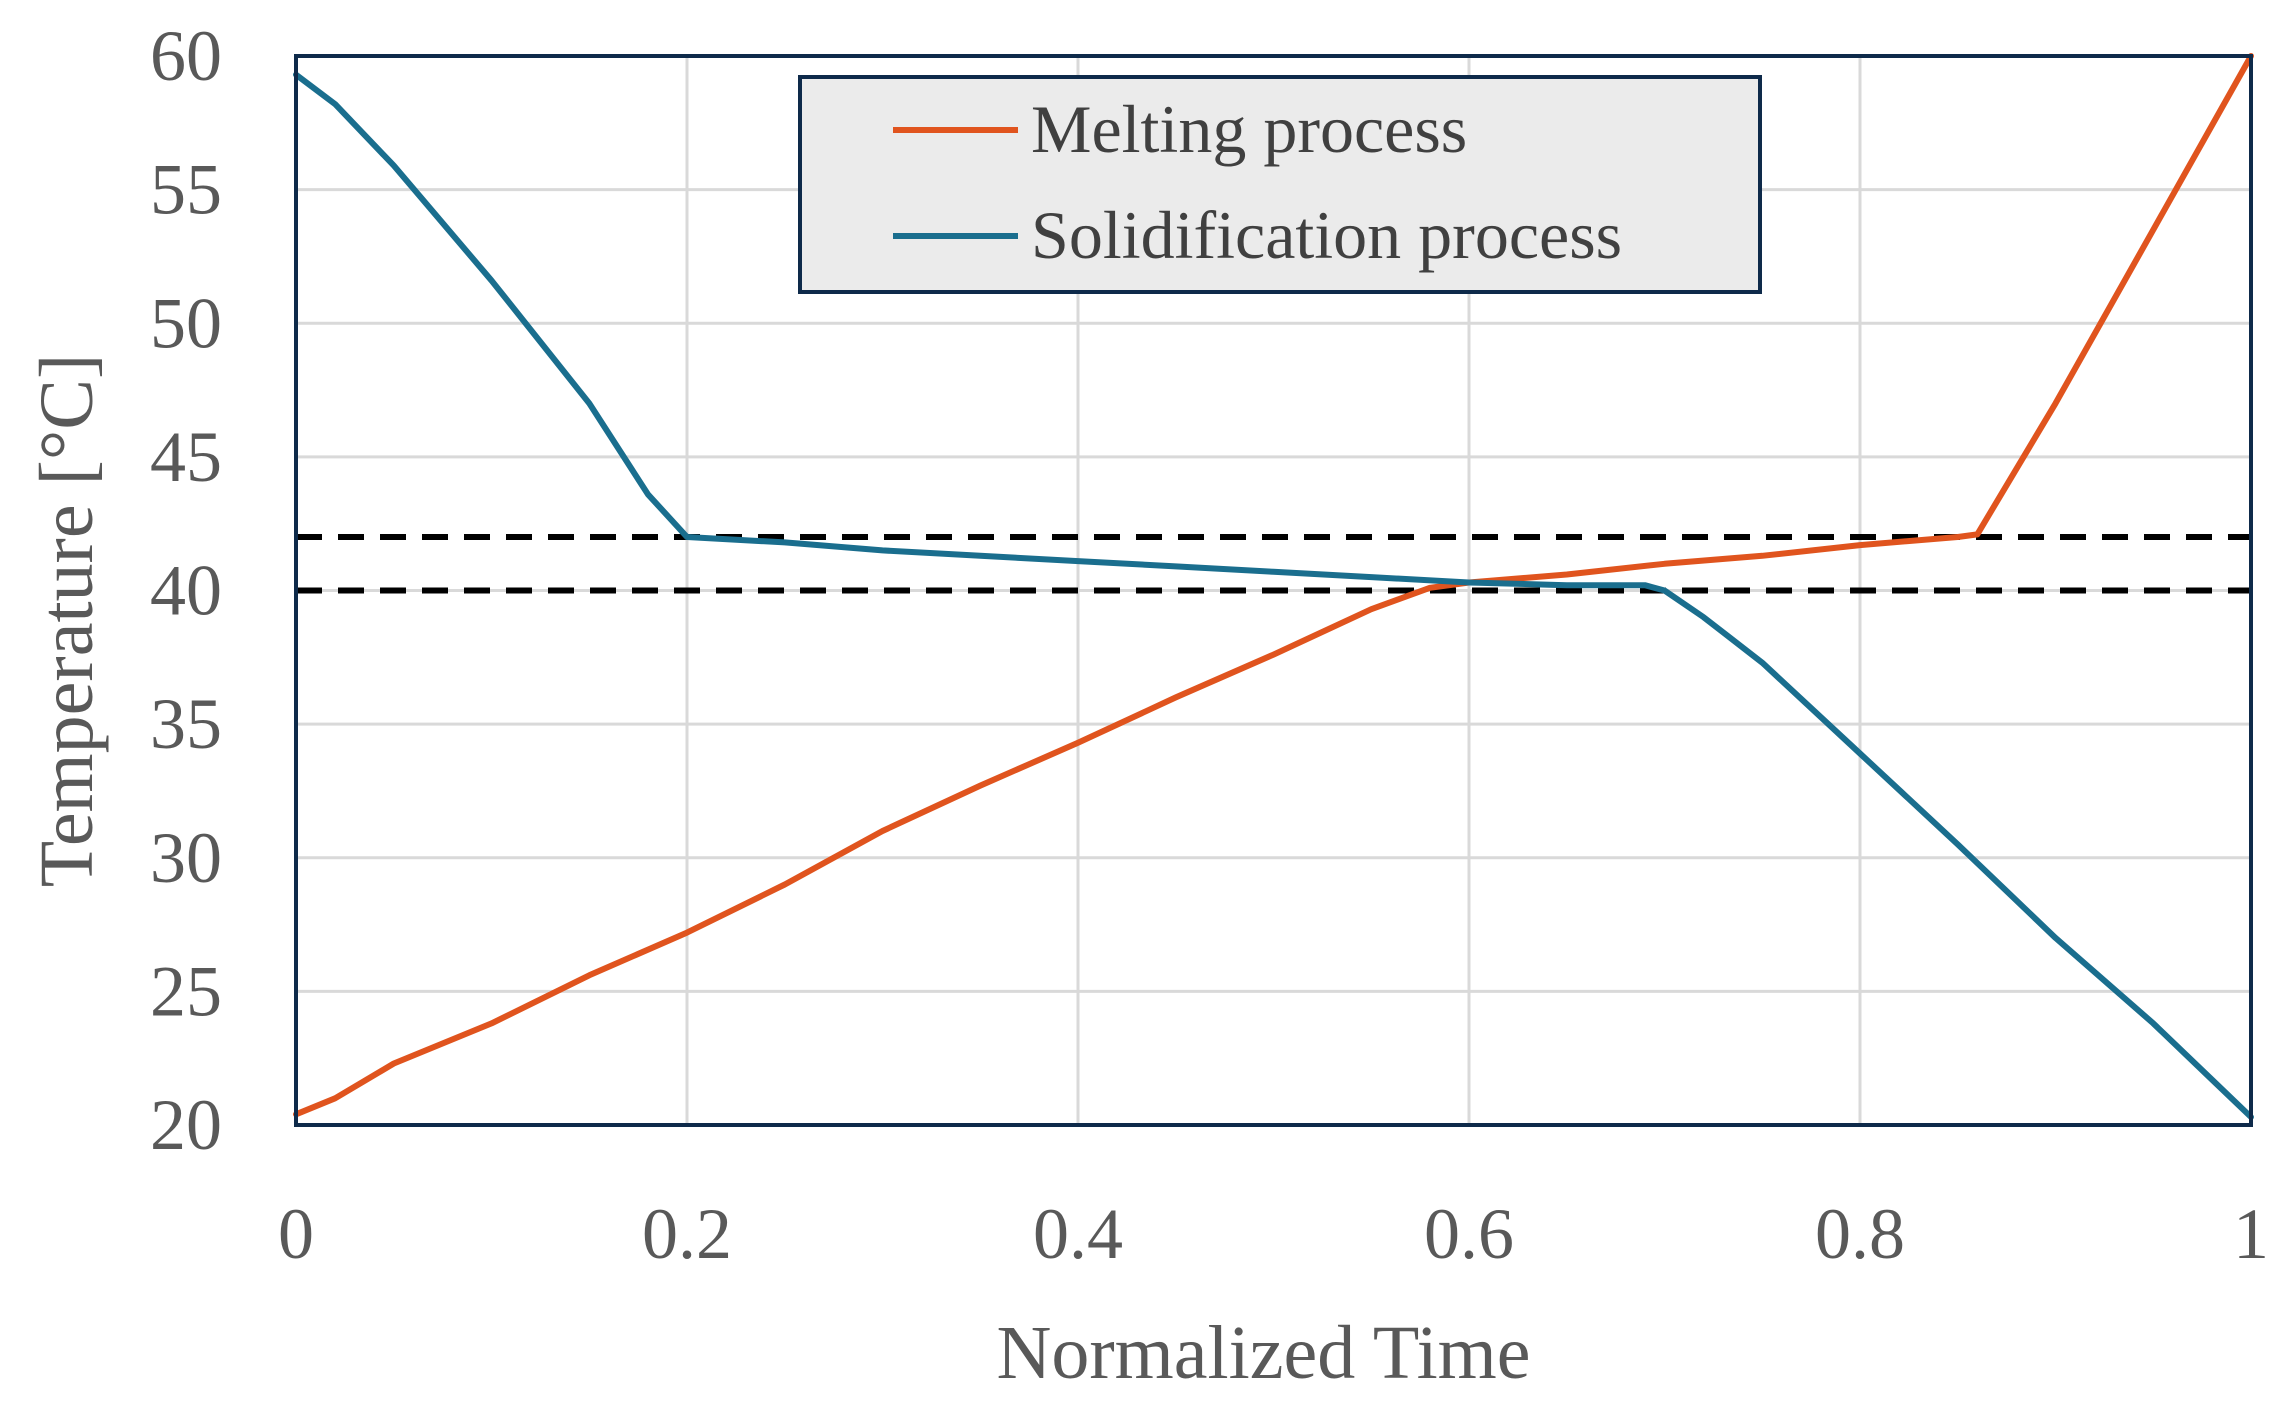 Image resolution: width=2279 pixels, height=1407 pixels. I want to click on x-tick-label: 1, so click(2251, 1234).